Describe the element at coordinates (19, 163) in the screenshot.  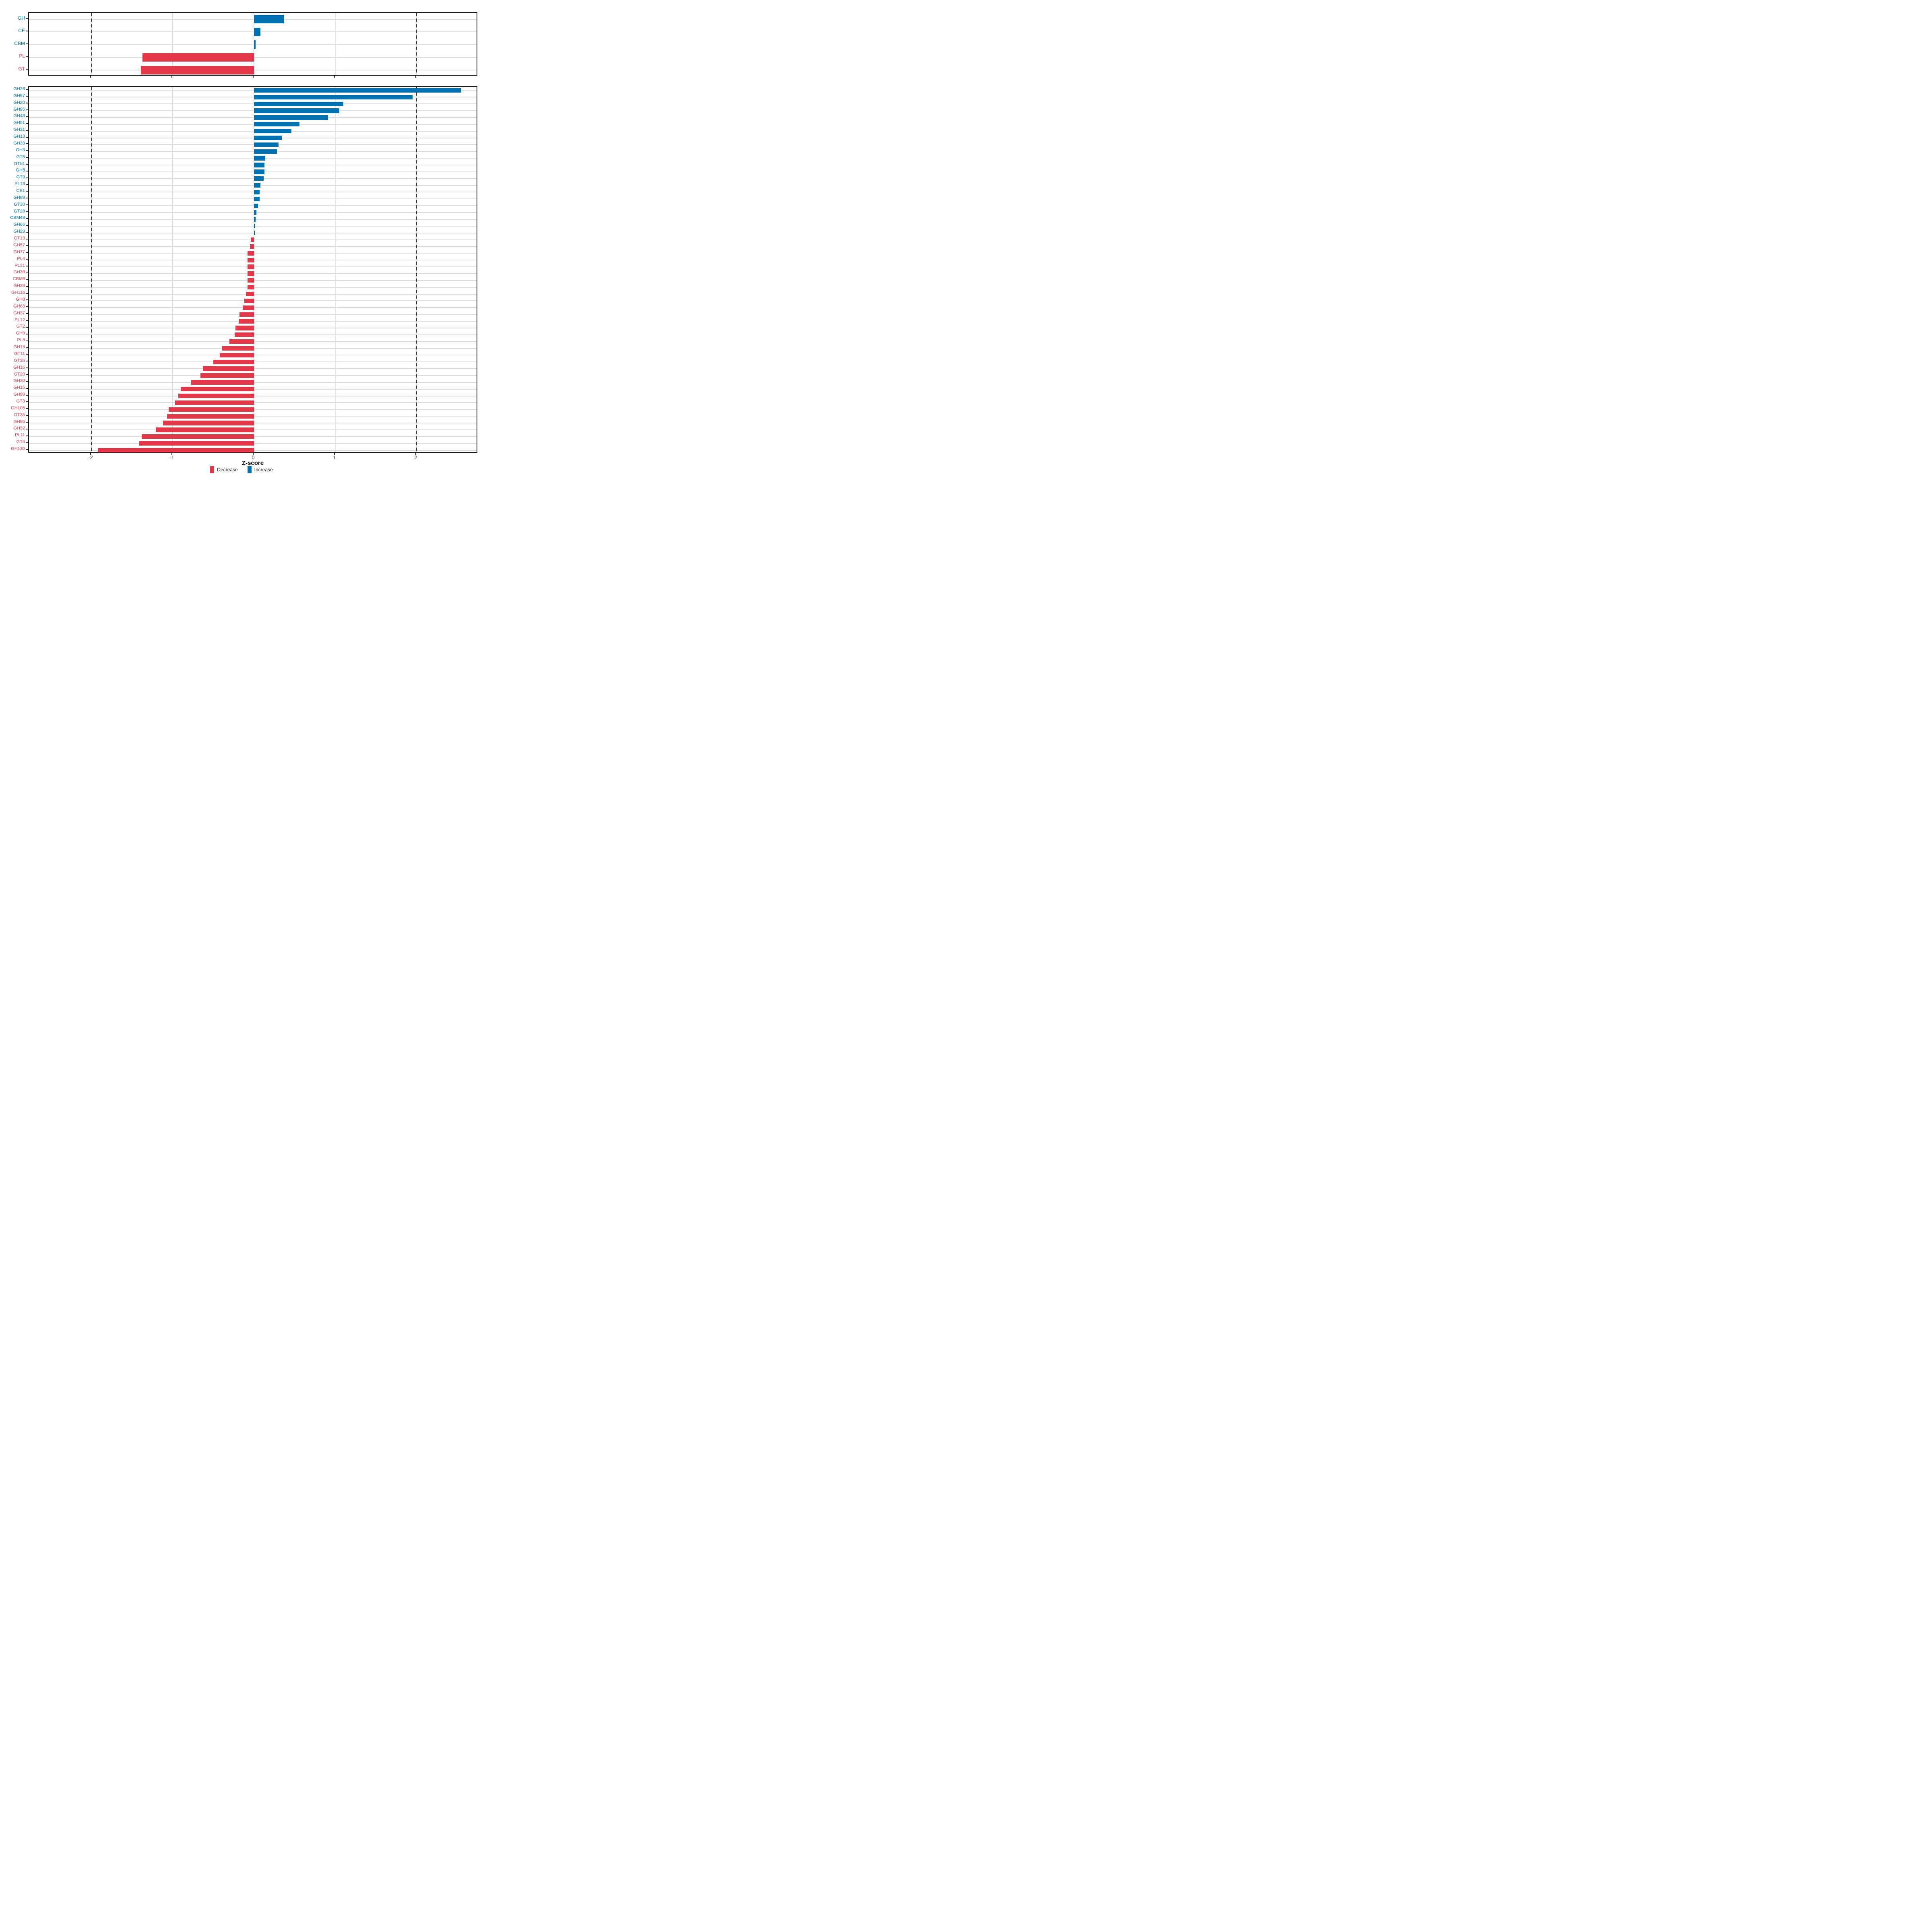
I see `y-axis-label-GT51: GT51` at that location.